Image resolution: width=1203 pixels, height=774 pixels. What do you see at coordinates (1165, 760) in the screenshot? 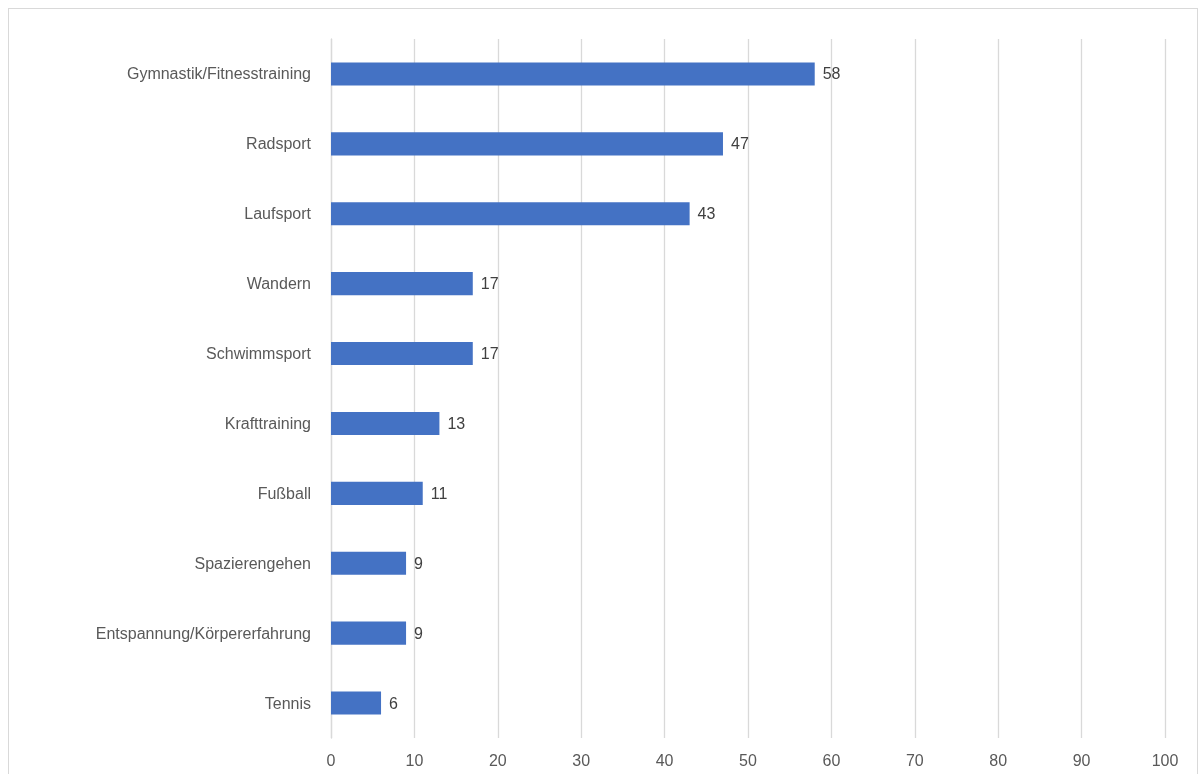
I see `x-tick-label: 100` at bounding box center [1165, 760].